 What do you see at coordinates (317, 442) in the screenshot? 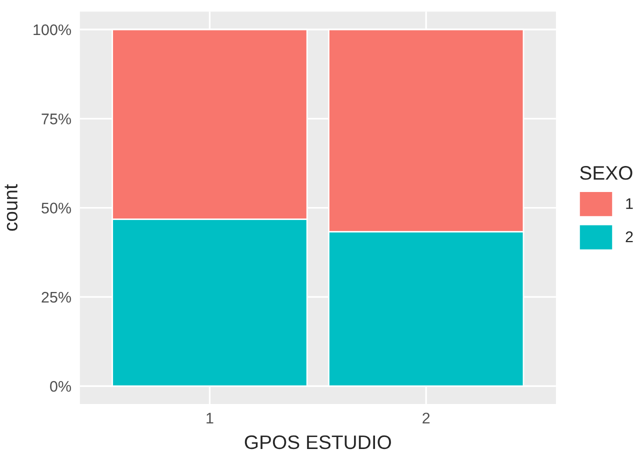
I see `x-axis-title: GPOS ESTUDIO` at bounding box center [317, 442].